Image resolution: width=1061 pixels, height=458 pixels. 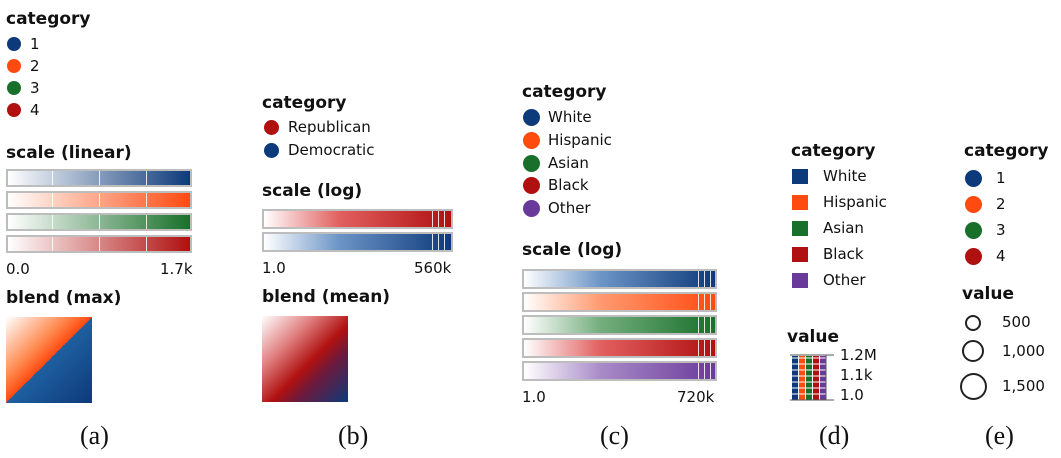 What do you see at coordinates (852, 395) in the screenshot?
I see `value-tick-min: 1.0` at bounding box center [852, 395].